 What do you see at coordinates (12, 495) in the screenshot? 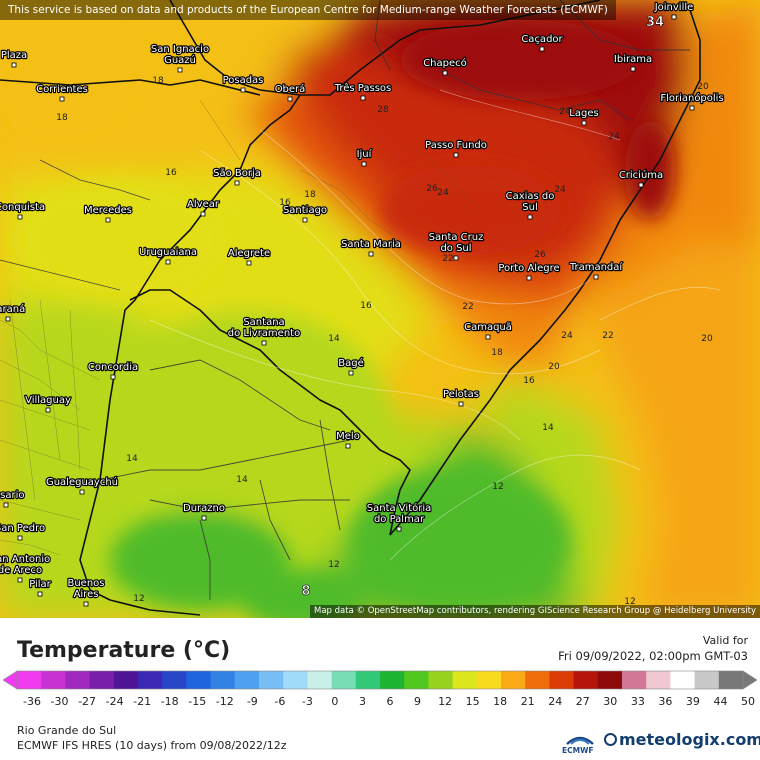
I see `svg-text: Rosario` at bounding box center [12, 495].